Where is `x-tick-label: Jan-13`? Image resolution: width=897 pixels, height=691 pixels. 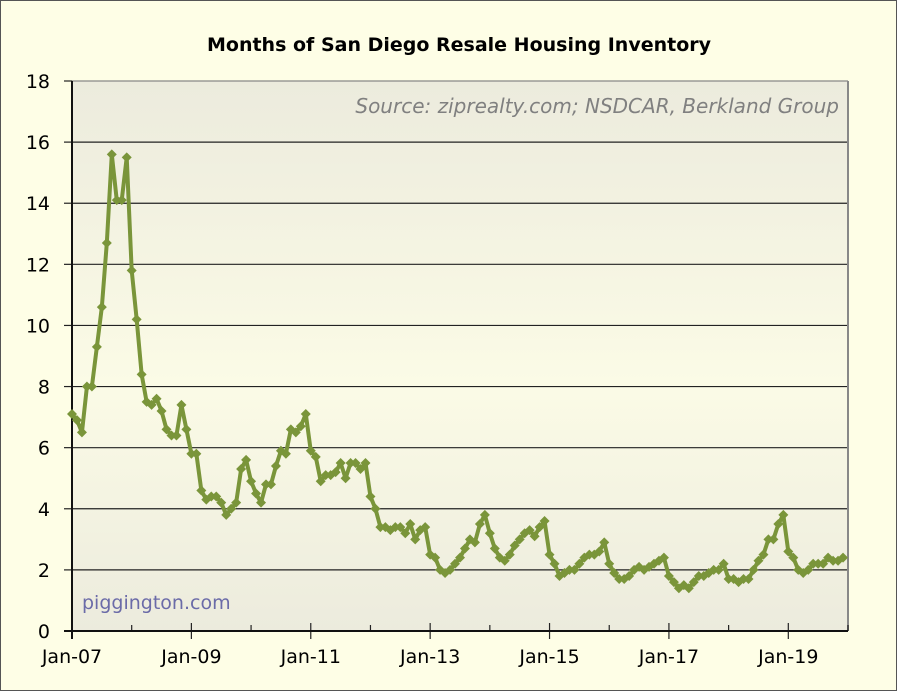
x-tick-label: Jan-13 is located at coordinates (429, 657).